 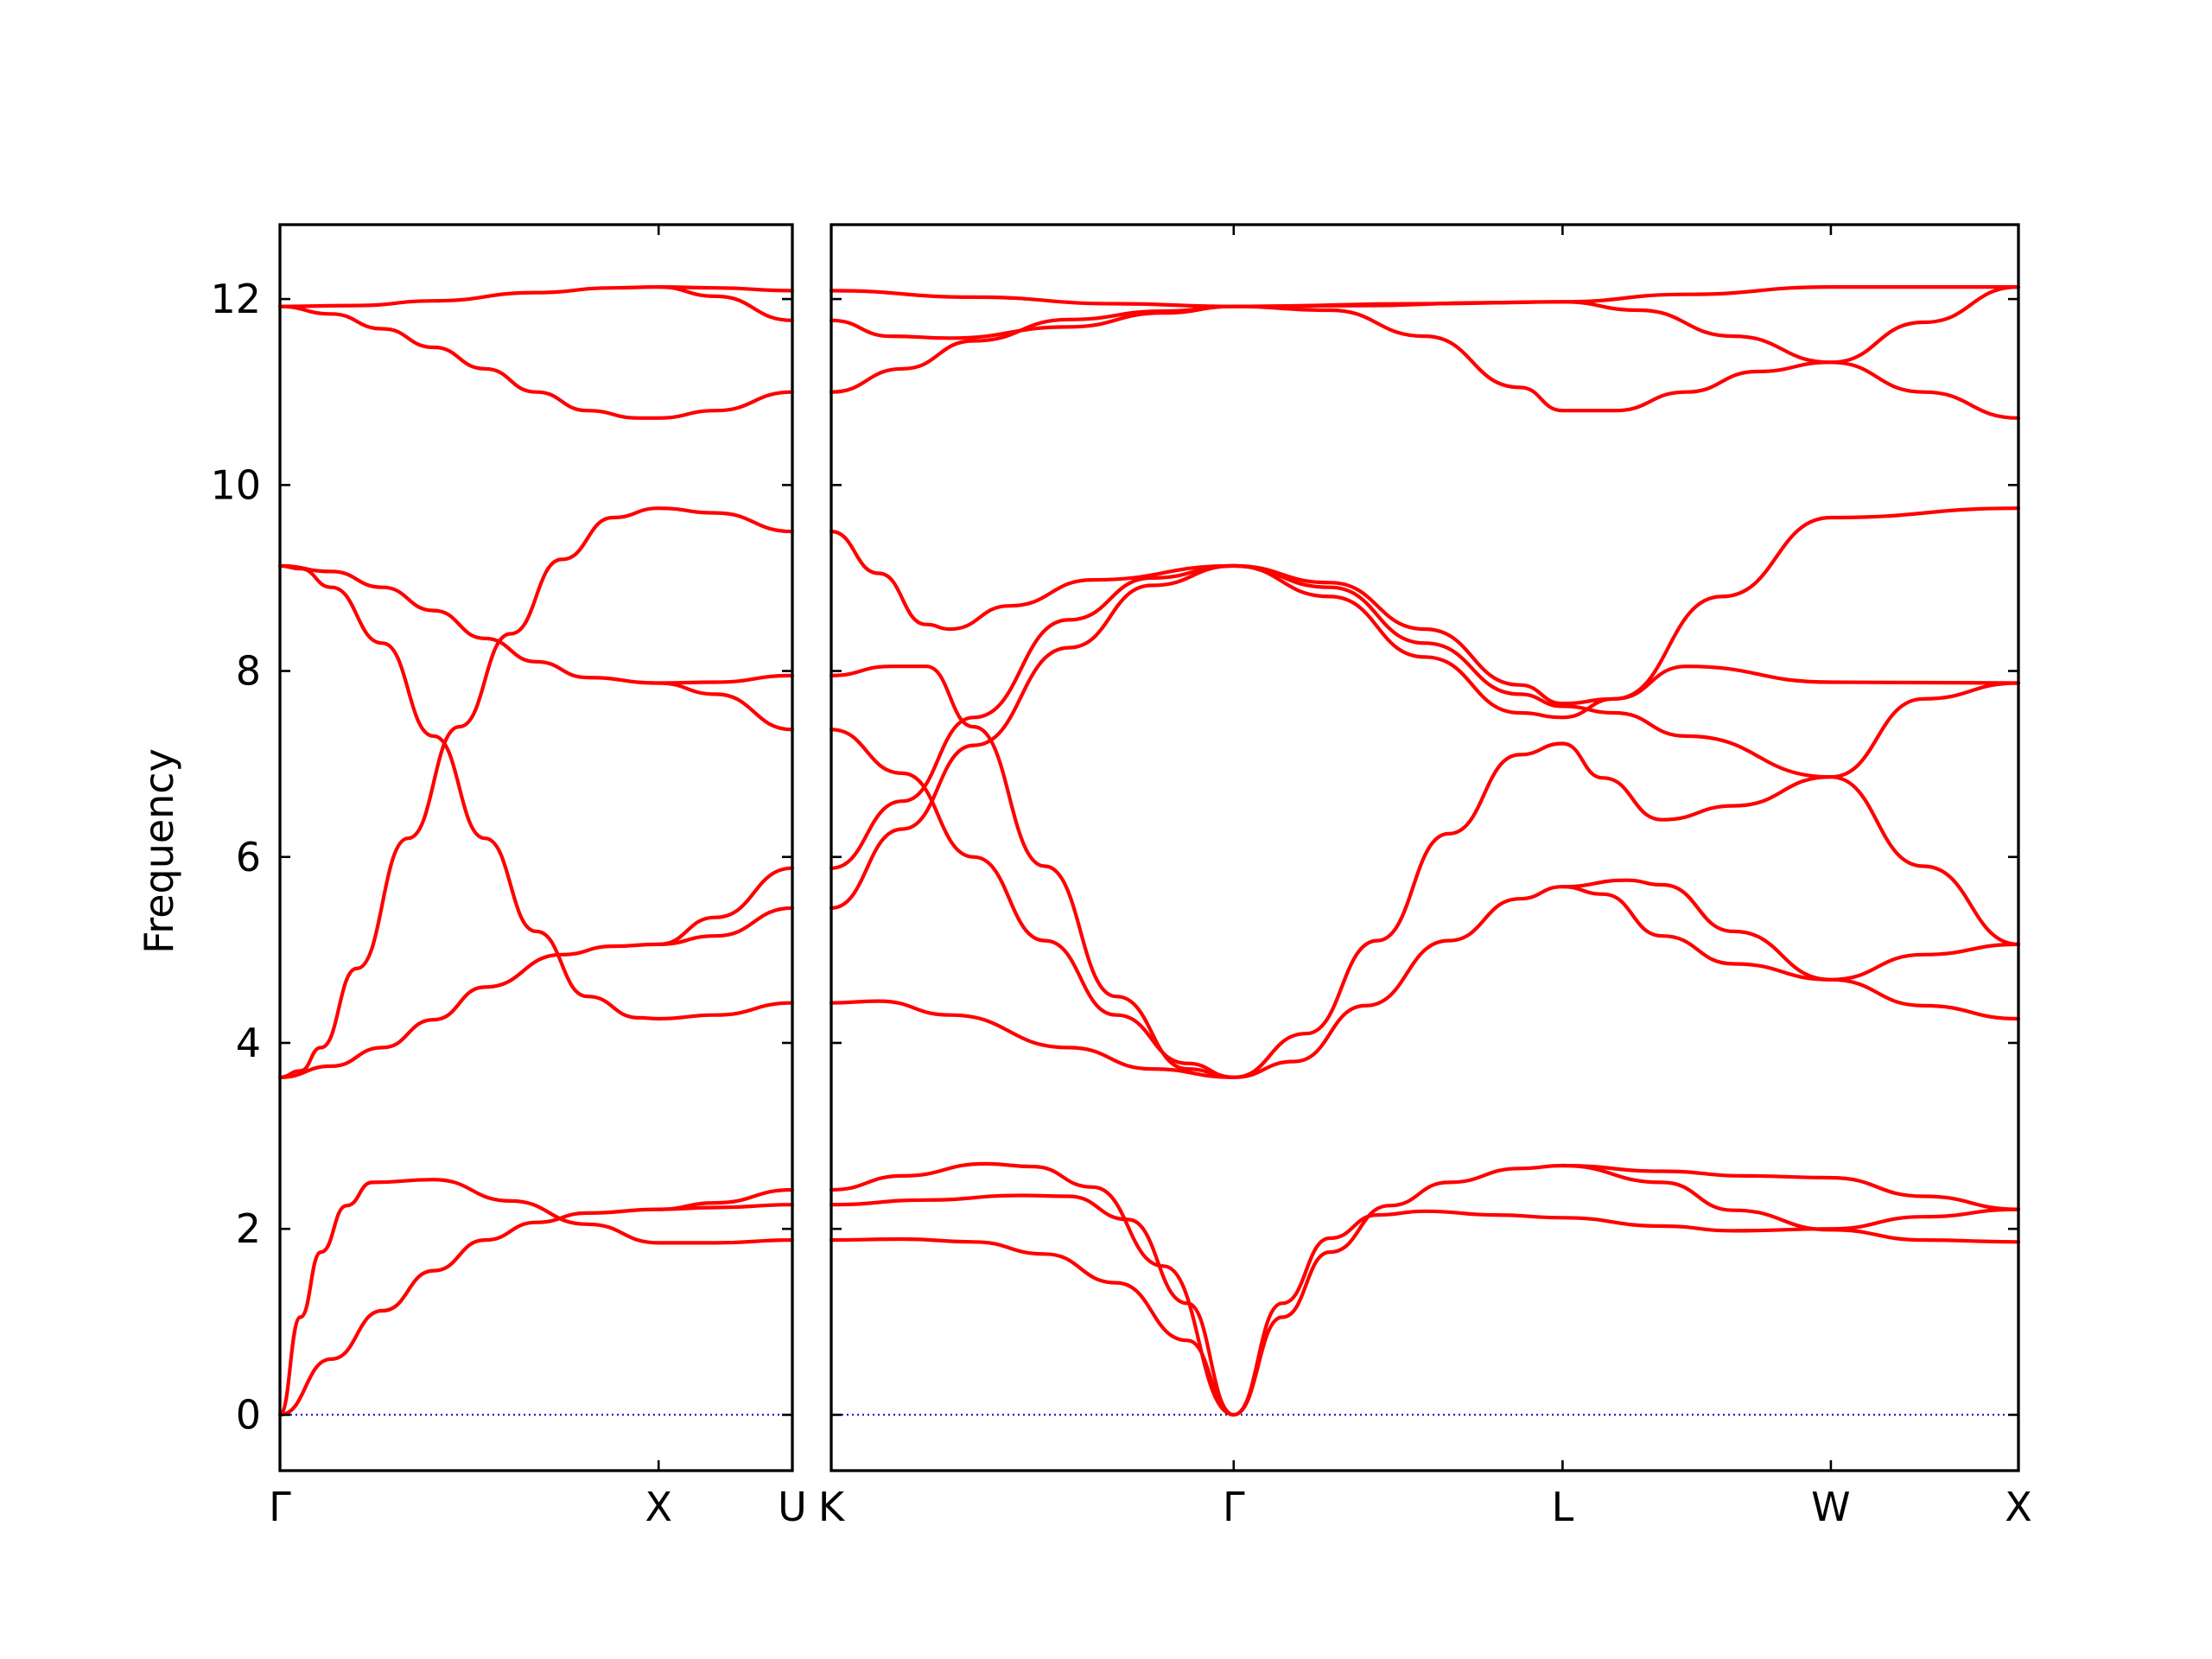 I want to click on y-tick-label: 10, so click(x=235, y=484).